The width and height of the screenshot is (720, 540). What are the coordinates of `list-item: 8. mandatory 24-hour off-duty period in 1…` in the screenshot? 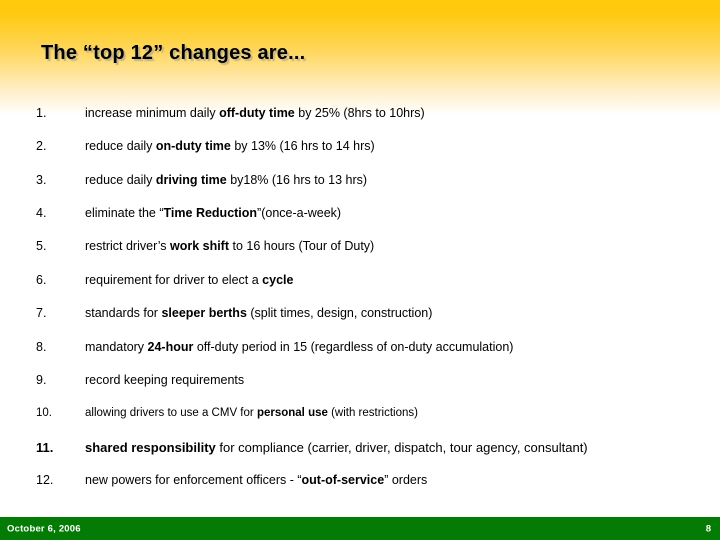 It's located at (370, 347).